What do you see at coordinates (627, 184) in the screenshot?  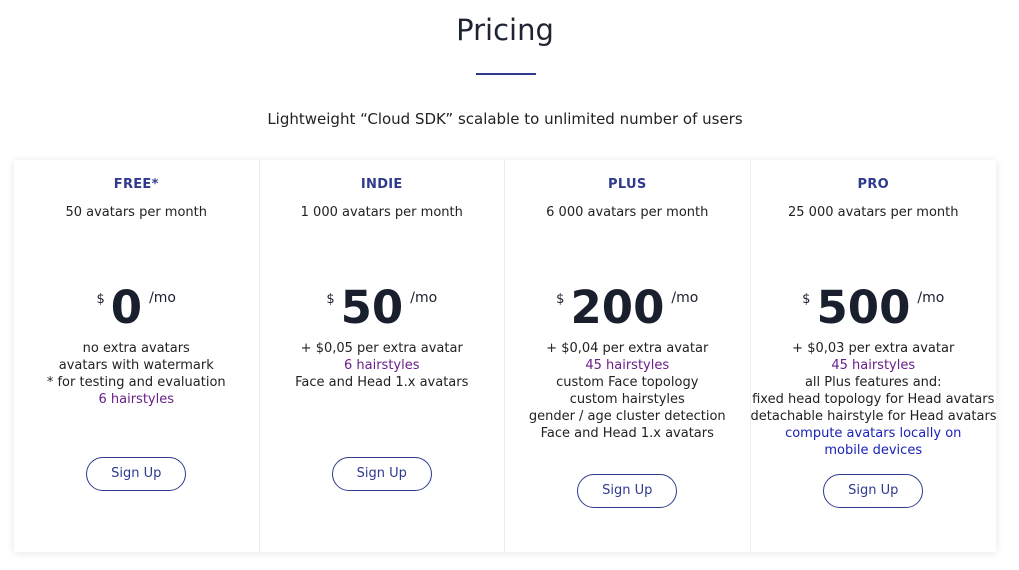 I see `plan-name: PLUS` at bounding box center [627, 184].